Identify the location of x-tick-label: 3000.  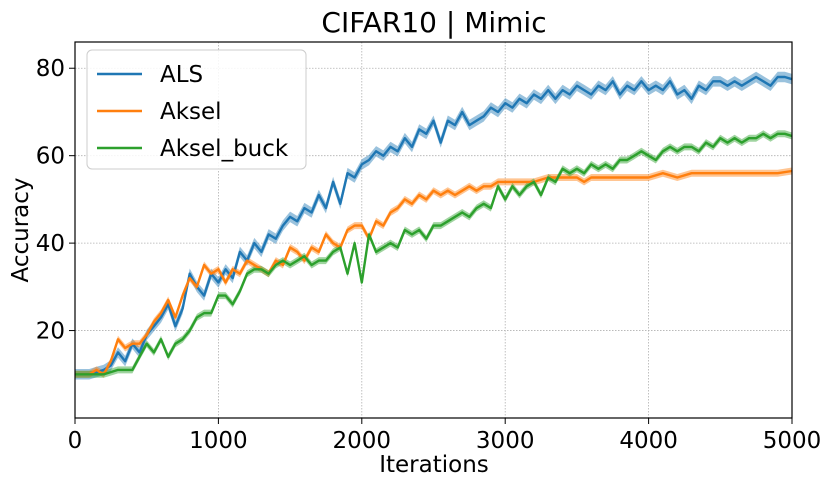
(505, 441).